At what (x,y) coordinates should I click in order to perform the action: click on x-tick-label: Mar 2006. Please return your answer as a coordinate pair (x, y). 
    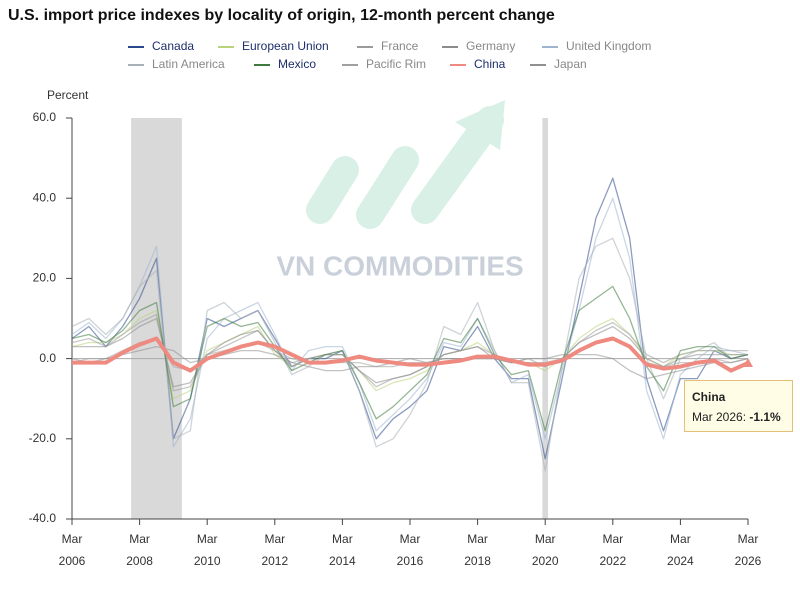
    Looking at the image, I should click on (72, 550).